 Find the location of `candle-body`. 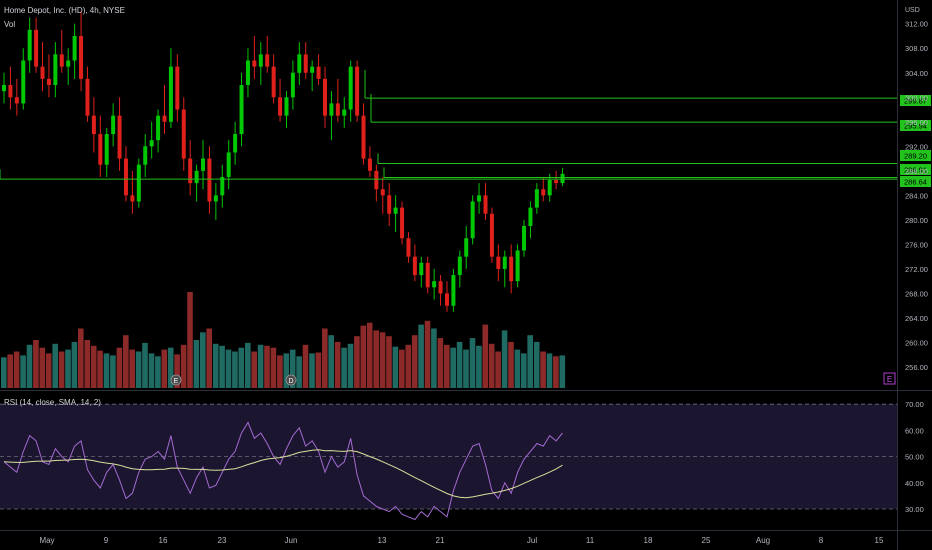

candle-body is located at coordinates (299, 63).